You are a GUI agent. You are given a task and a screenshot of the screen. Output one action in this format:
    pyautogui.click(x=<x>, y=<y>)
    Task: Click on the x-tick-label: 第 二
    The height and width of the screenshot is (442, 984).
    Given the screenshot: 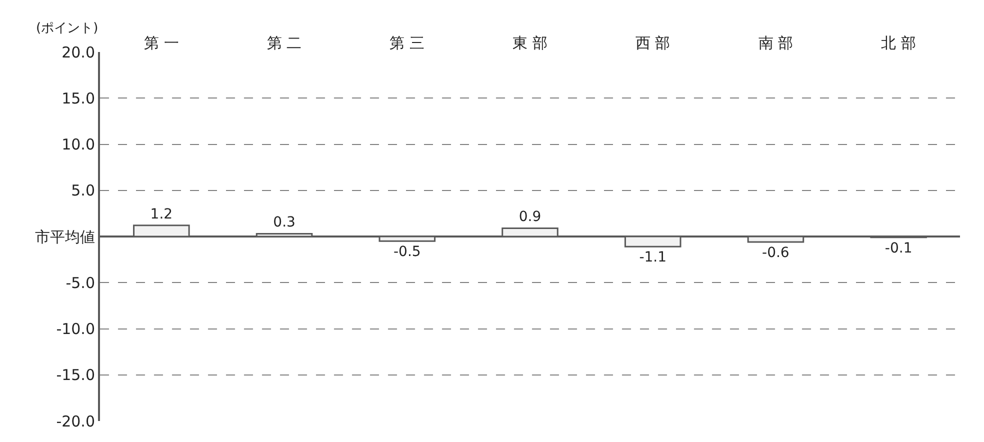 What is the action you would take?
    pyautogui.click(x=284, y=43)
    